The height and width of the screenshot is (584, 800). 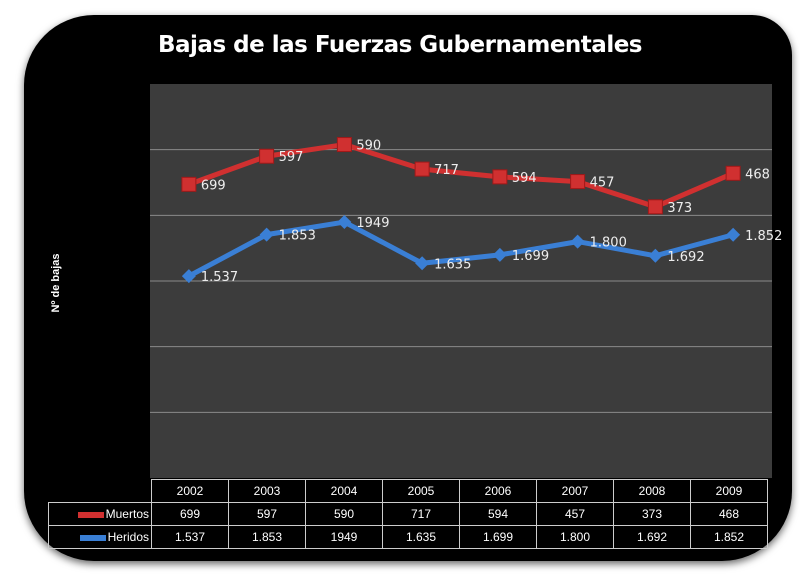 What do you see at coordinates (267, 514) in the screenshot?
I see `table-cell: 597` at bounding box center [267, 514].